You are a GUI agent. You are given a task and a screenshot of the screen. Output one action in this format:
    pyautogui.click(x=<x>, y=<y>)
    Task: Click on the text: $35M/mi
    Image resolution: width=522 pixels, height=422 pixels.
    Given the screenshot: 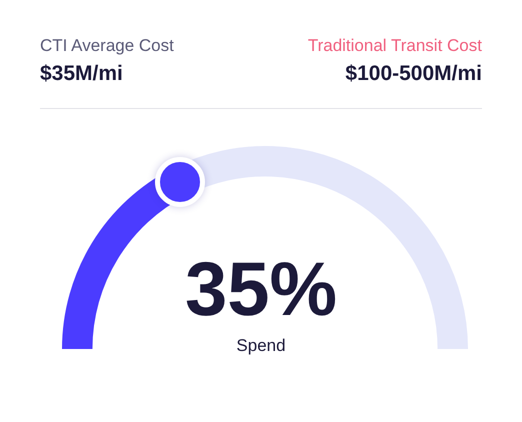 What is the action you would take?
    pyautogui.click(x=81, y=74)
    